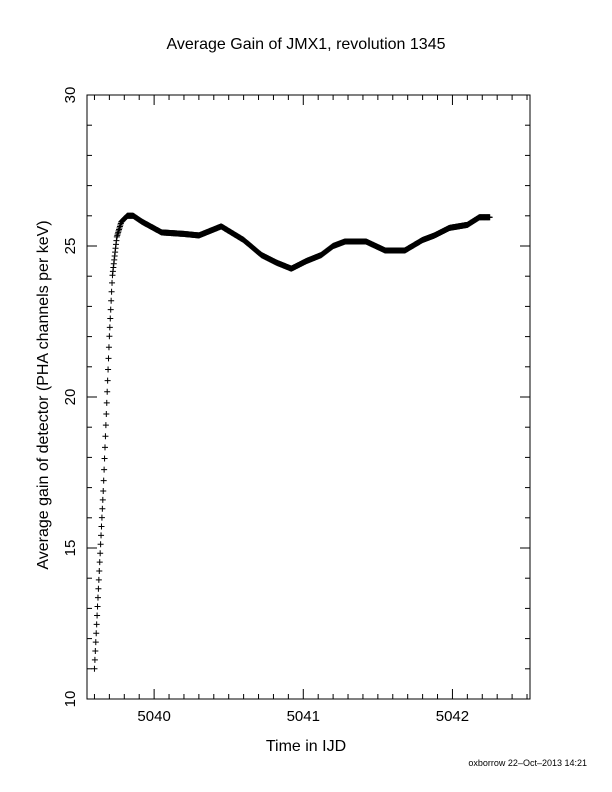 This screenshot has height=792, width=612. What do you see at coordinates (303, 716) in the screenshot?
I see `x-tick-label: 5041` at bounding box center [303, 716].